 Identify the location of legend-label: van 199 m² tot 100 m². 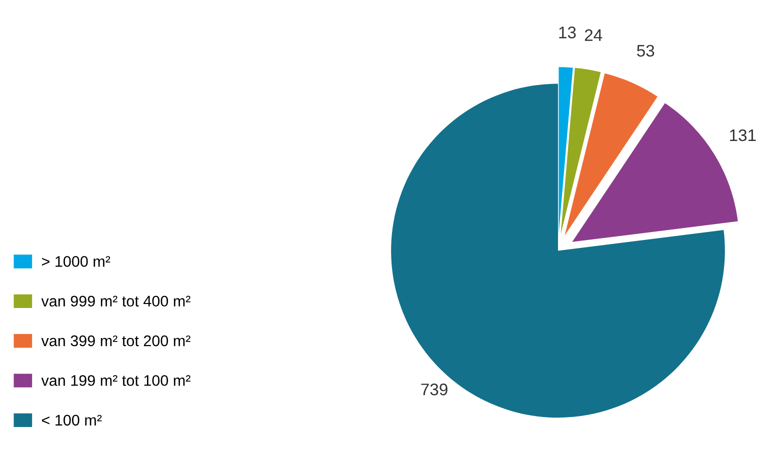
(115, 380).